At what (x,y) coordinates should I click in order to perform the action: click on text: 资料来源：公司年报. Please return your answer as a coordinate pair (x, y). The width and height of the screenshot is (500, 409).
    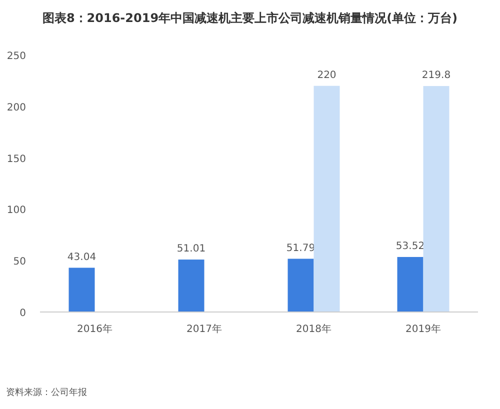
    Looking at the image, I should click on (46, 392).